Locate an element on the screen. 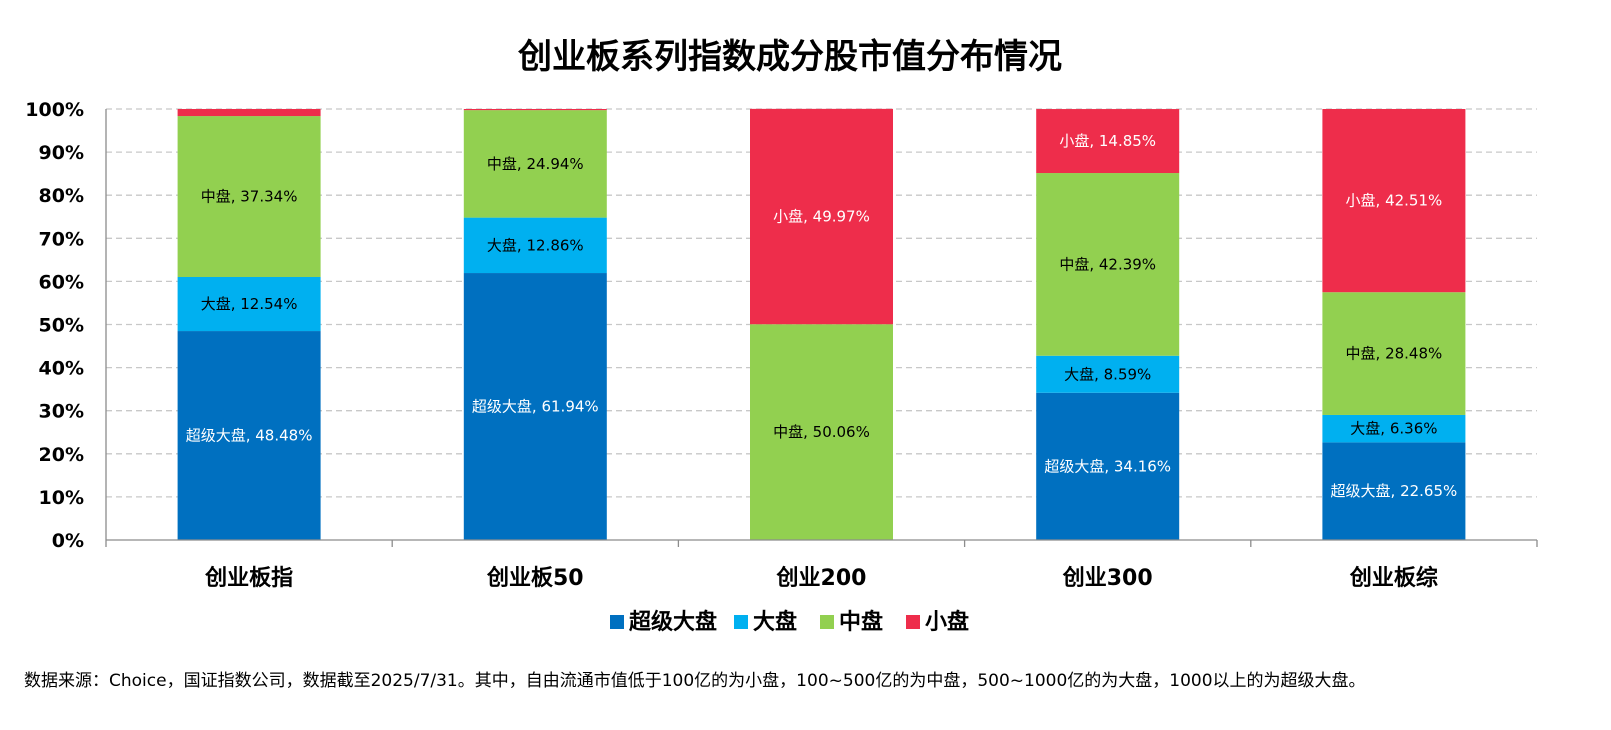 The height and width of the screenshot is (730, 1611). y-tick-label: 20% is located at coordinates (61, 455).